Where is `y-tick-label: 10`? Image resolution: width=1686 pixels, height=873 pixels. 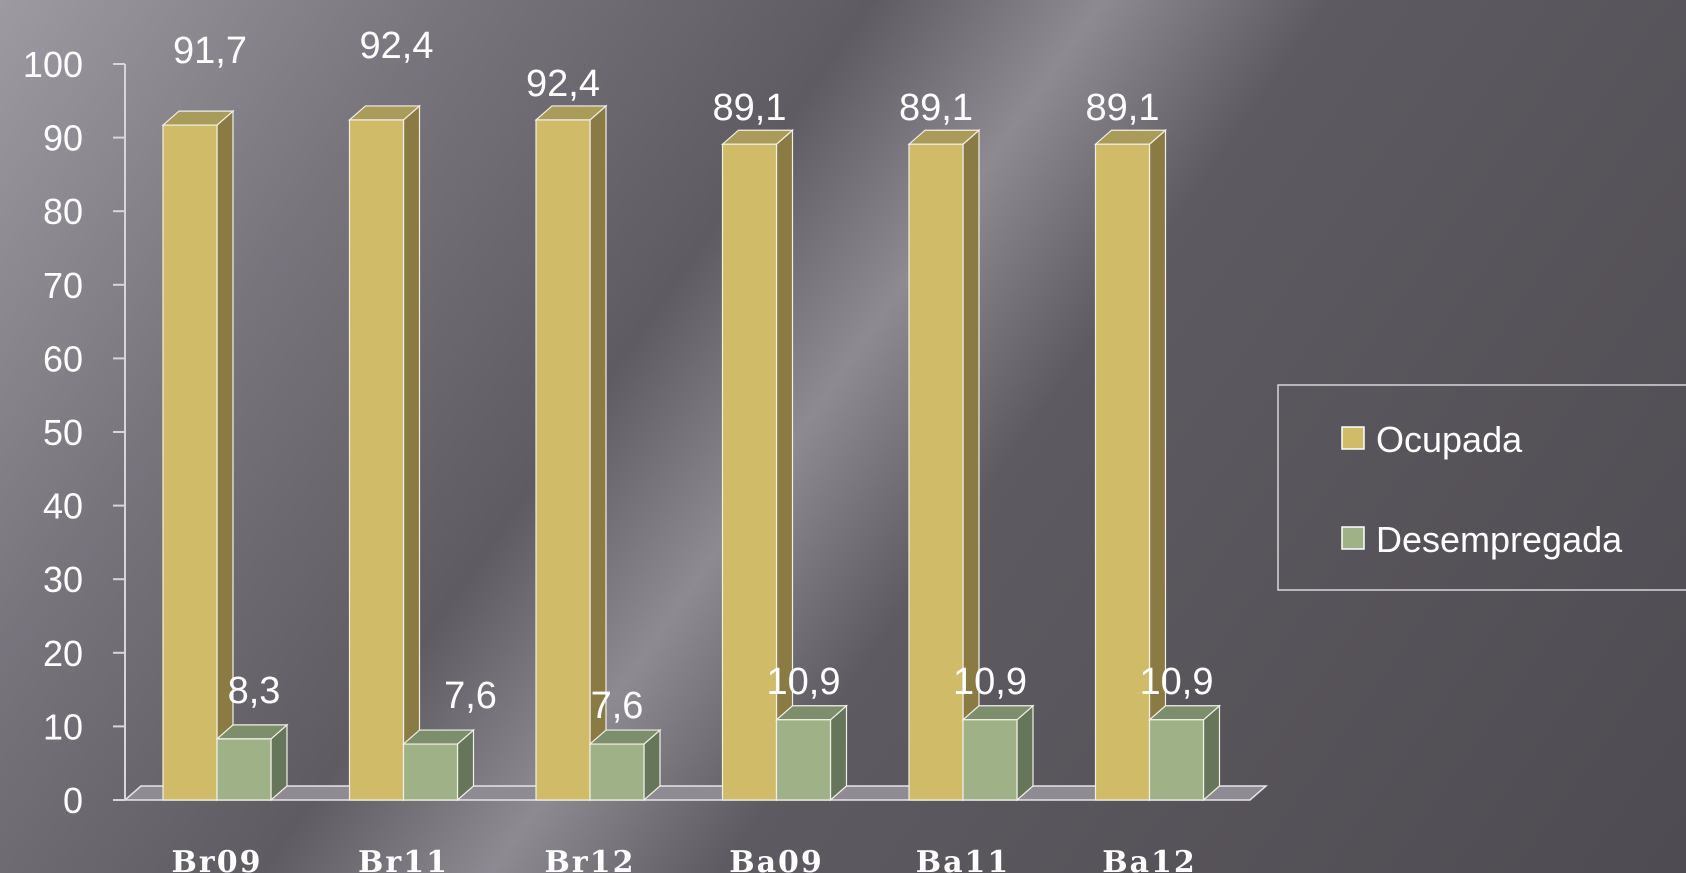
y-tick-label: 10 is located at coordinates (63, 726).